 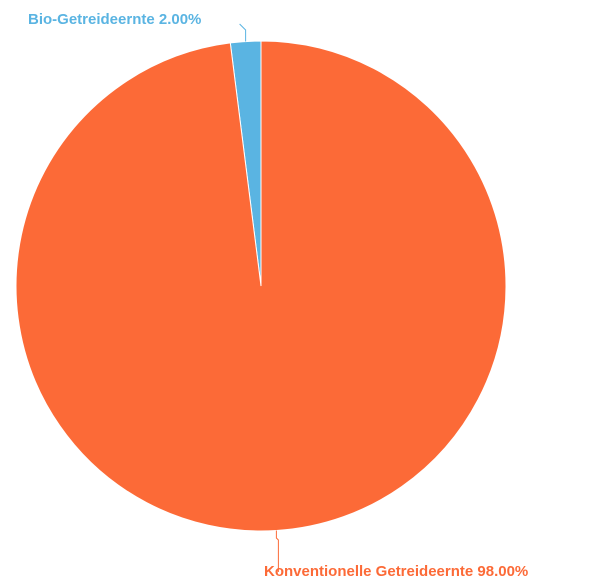 I want to click on leader-line-konventionelle, so click(x=277, y=551).